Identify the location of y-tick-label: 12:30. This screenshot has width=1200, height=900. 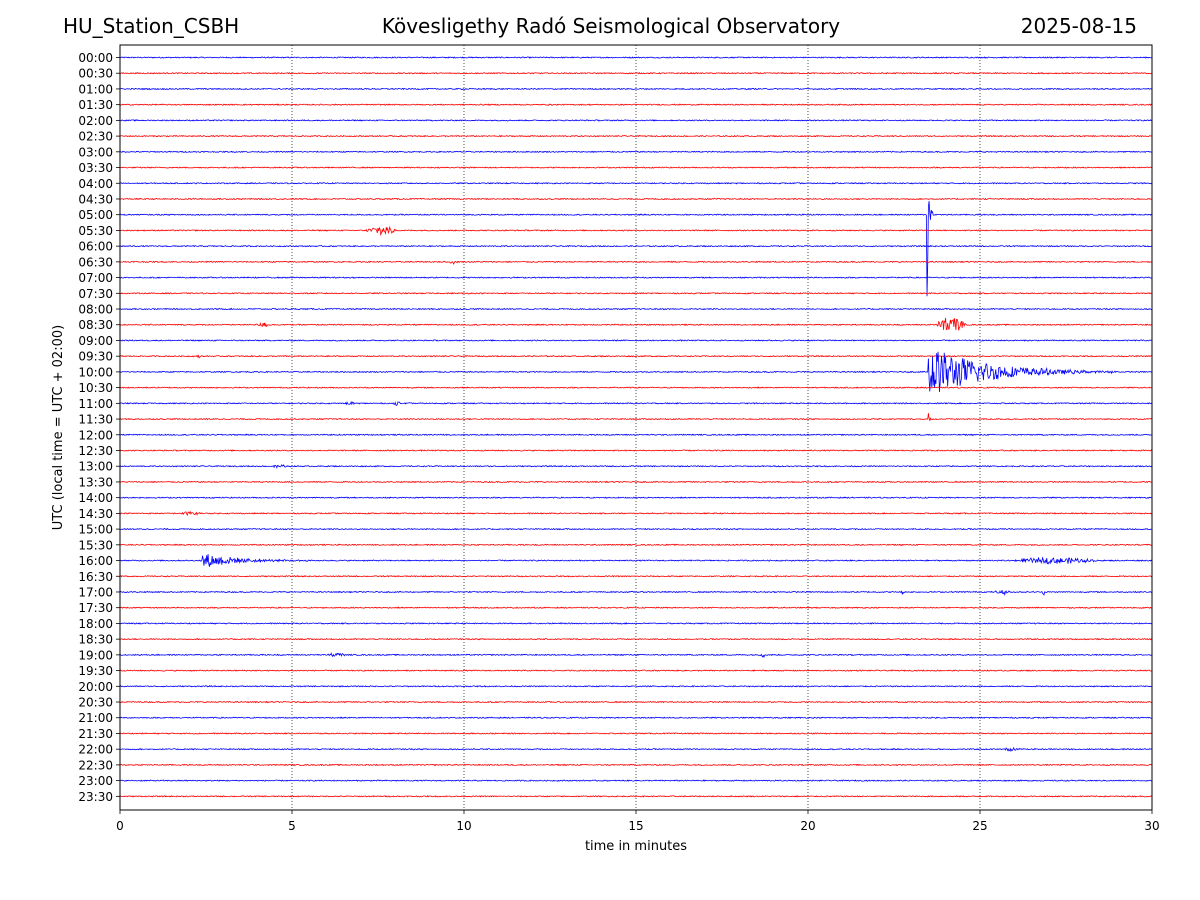
(95, 451).